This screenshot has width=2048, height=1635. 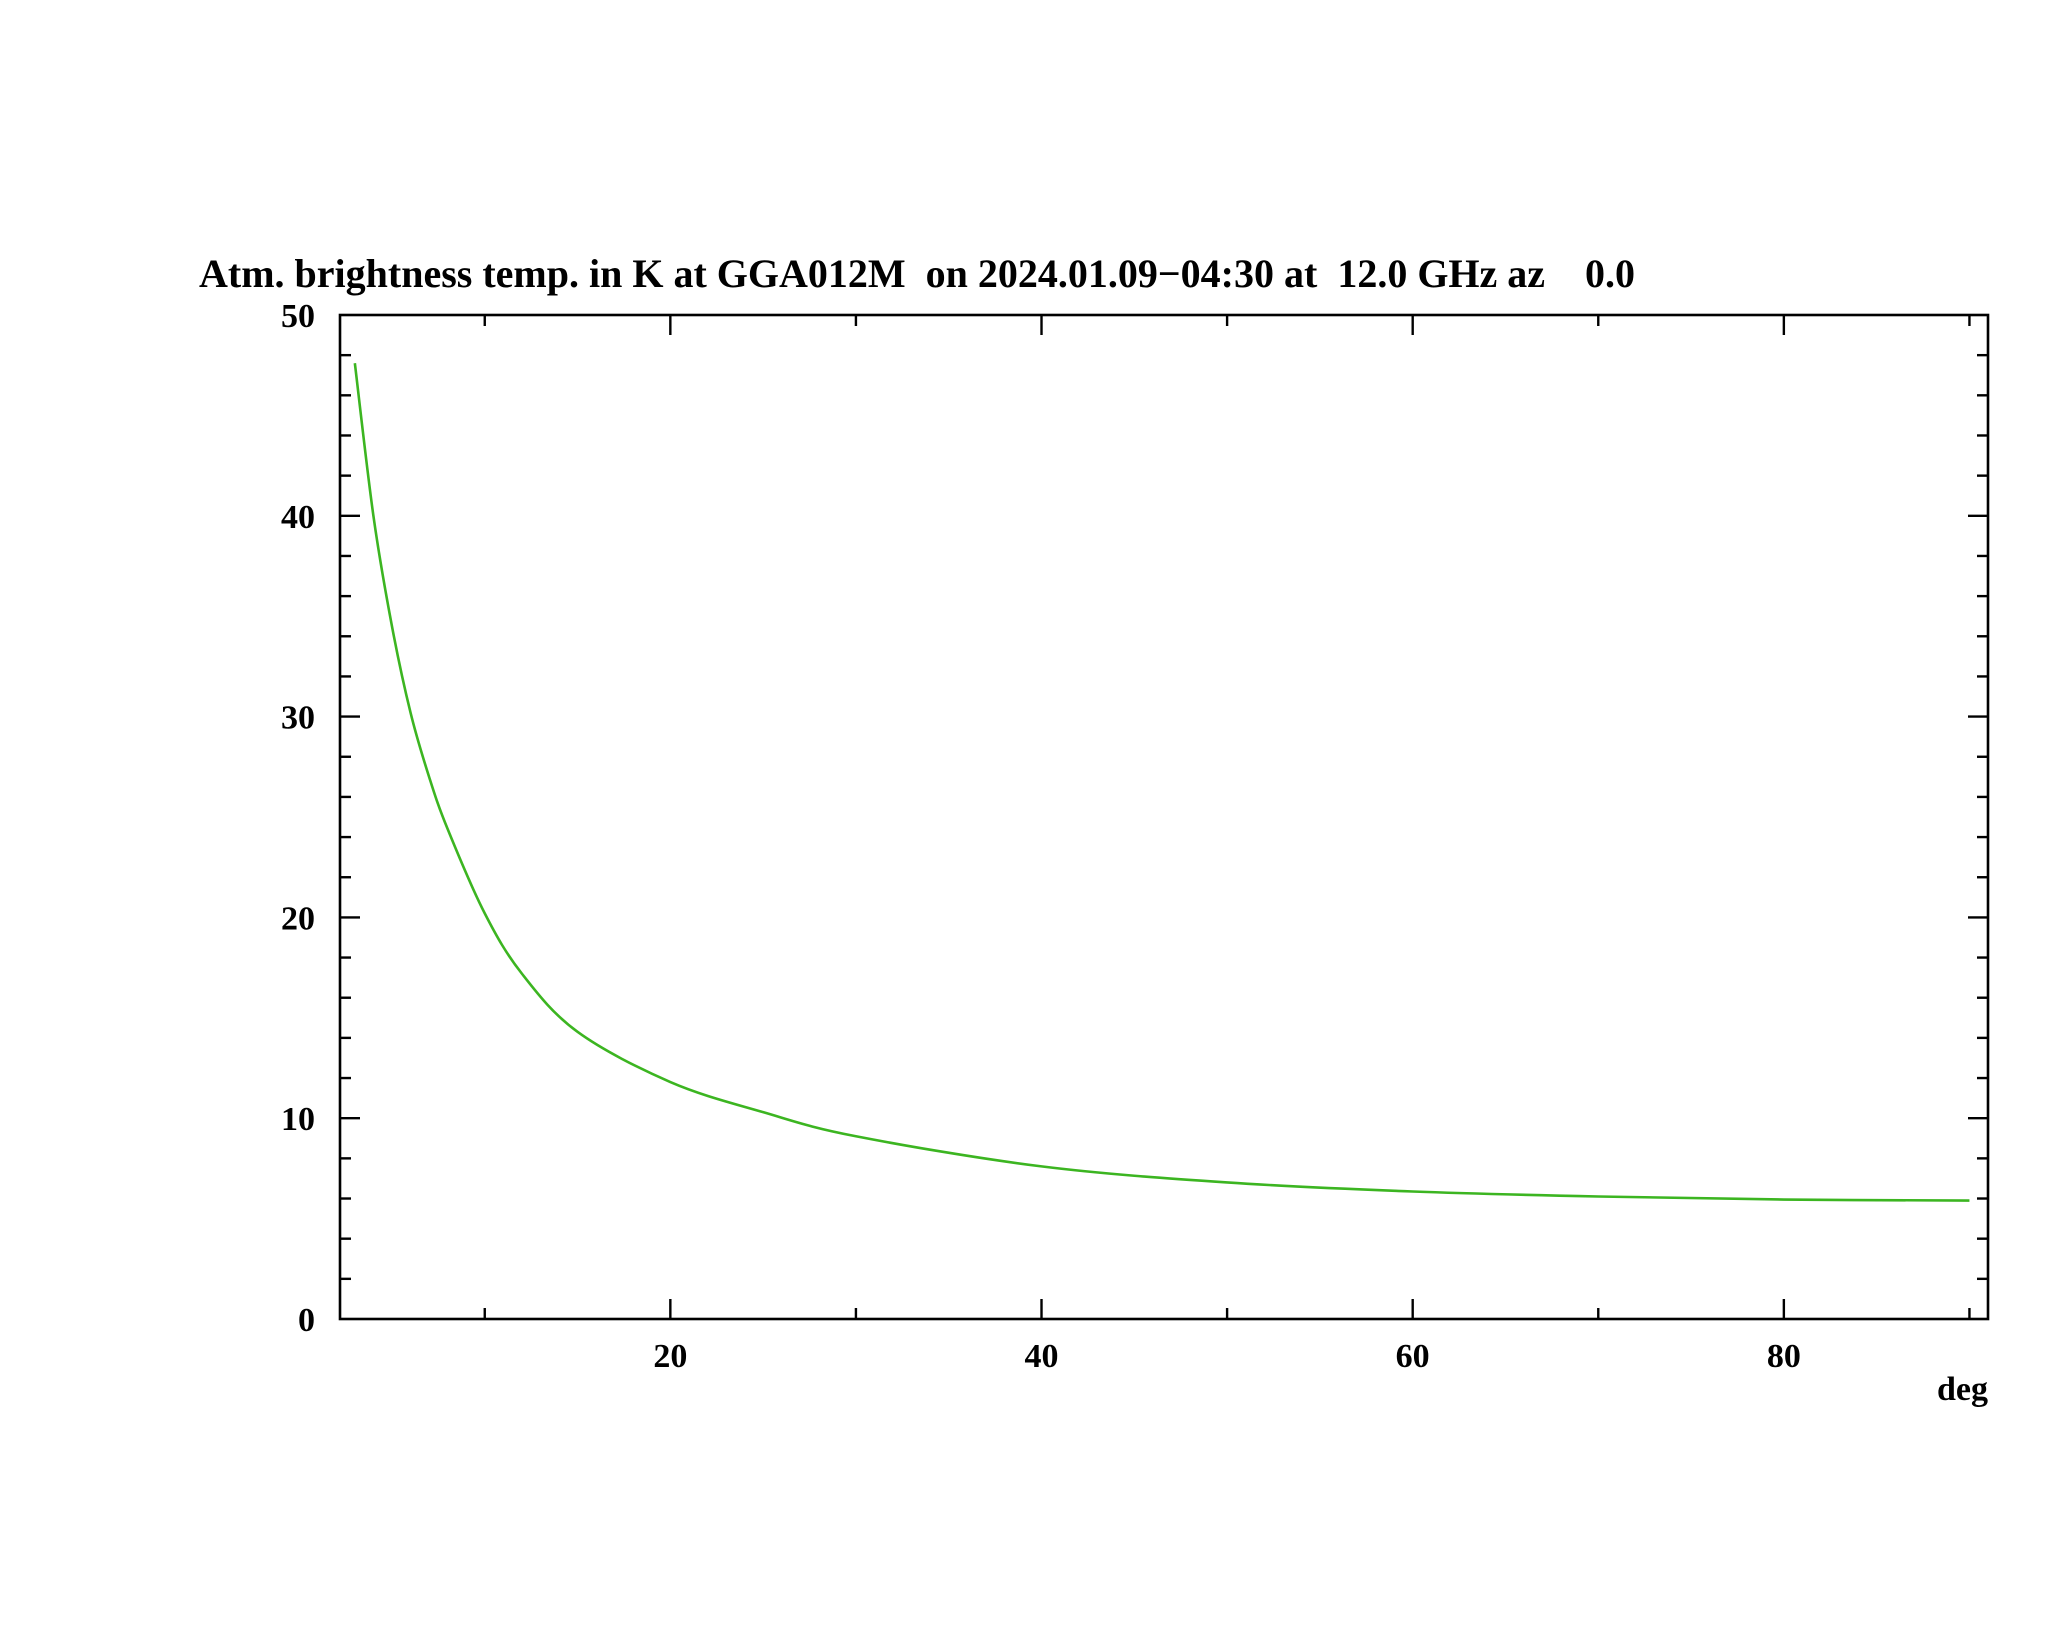 What do you see at coordinates (298, 517) in the screenshot?
I see `y-tick-label: 40` at bounding box center [298, 517].